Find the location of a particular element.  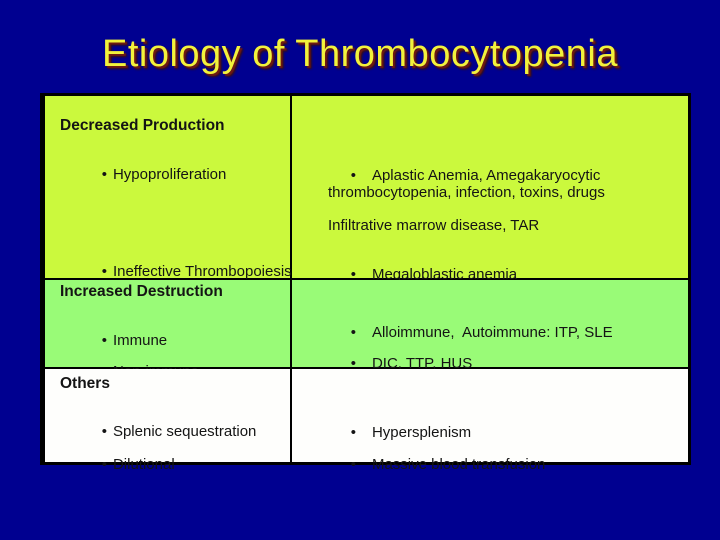

list-item-label: DIC, TTP, HUS is located at coordinates (422, 363).